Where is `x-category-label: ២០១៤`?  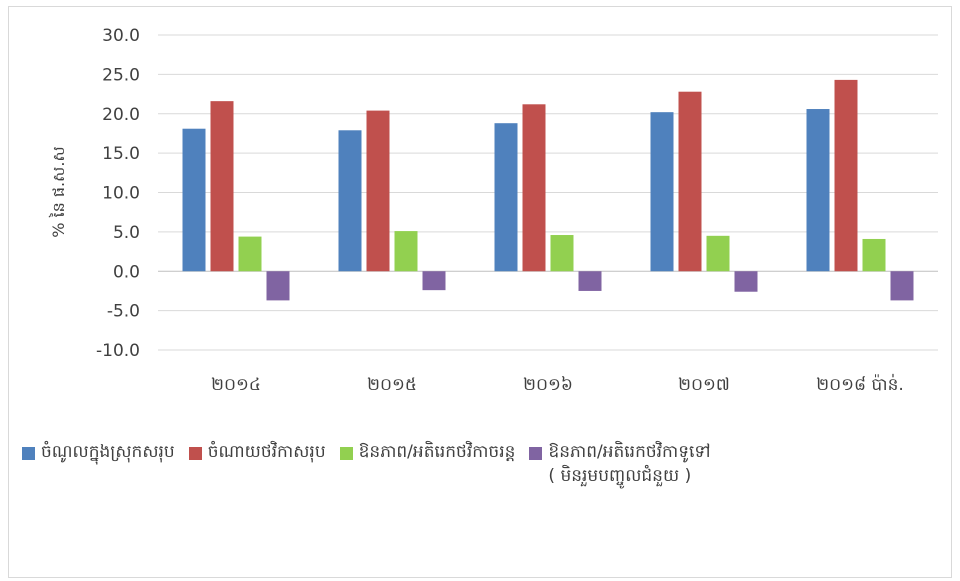 x-category-label: ២០១៤ is located at coordinates (236, 385).